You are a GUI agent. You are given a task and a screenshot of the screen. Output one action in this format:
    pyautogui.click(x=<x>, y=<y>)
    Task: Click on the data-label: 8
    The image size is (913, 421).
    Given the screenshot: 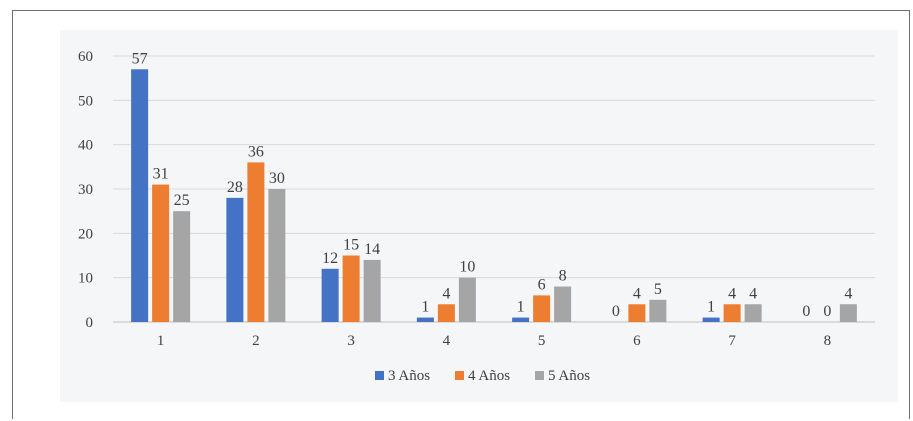 What is the action you would take?
    pyautogui.click(x=563, y=276)
    